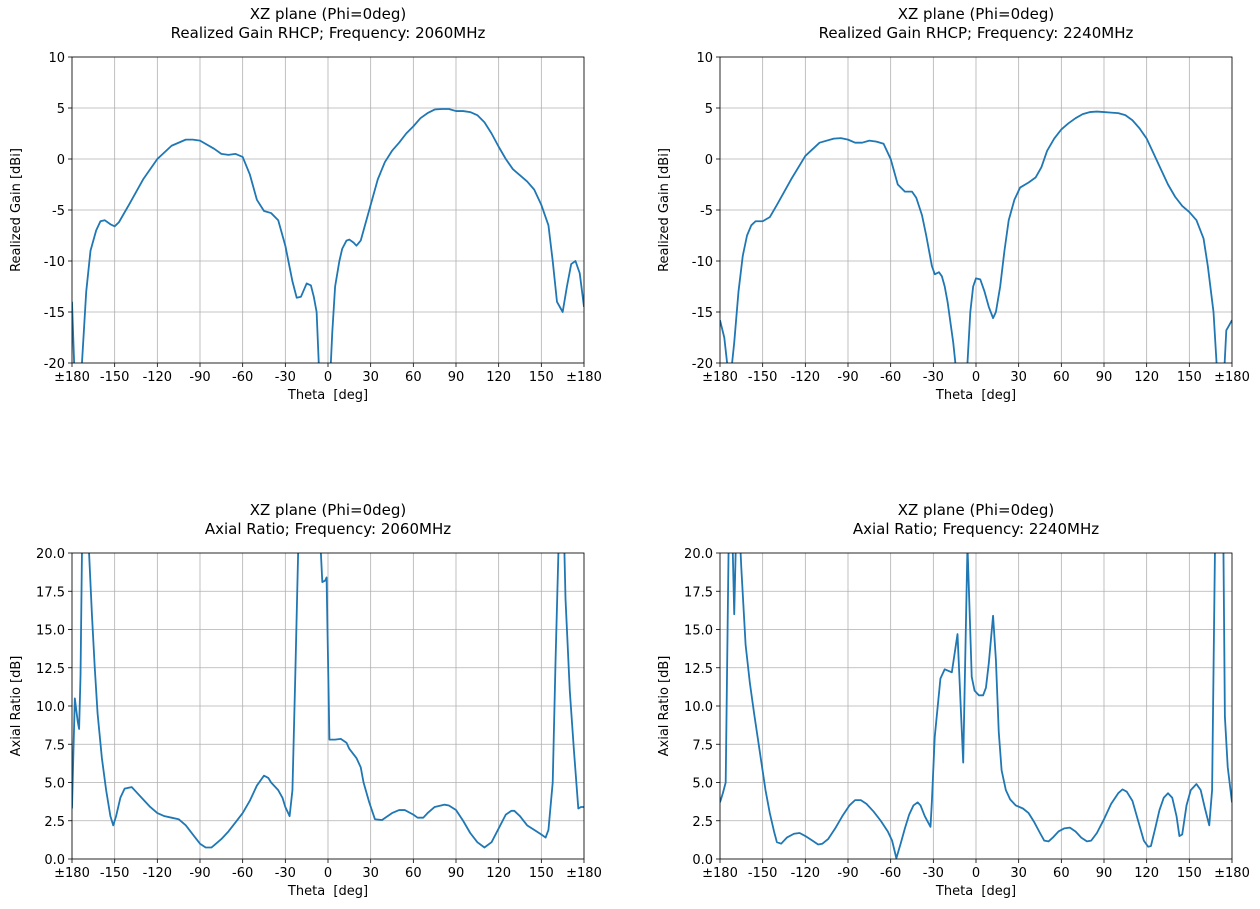 This screenshot has height=909, width=1260. I want to click on chart-subtitle: Axial Ratio; Frequency: 2240MHz, so click(976, 529).